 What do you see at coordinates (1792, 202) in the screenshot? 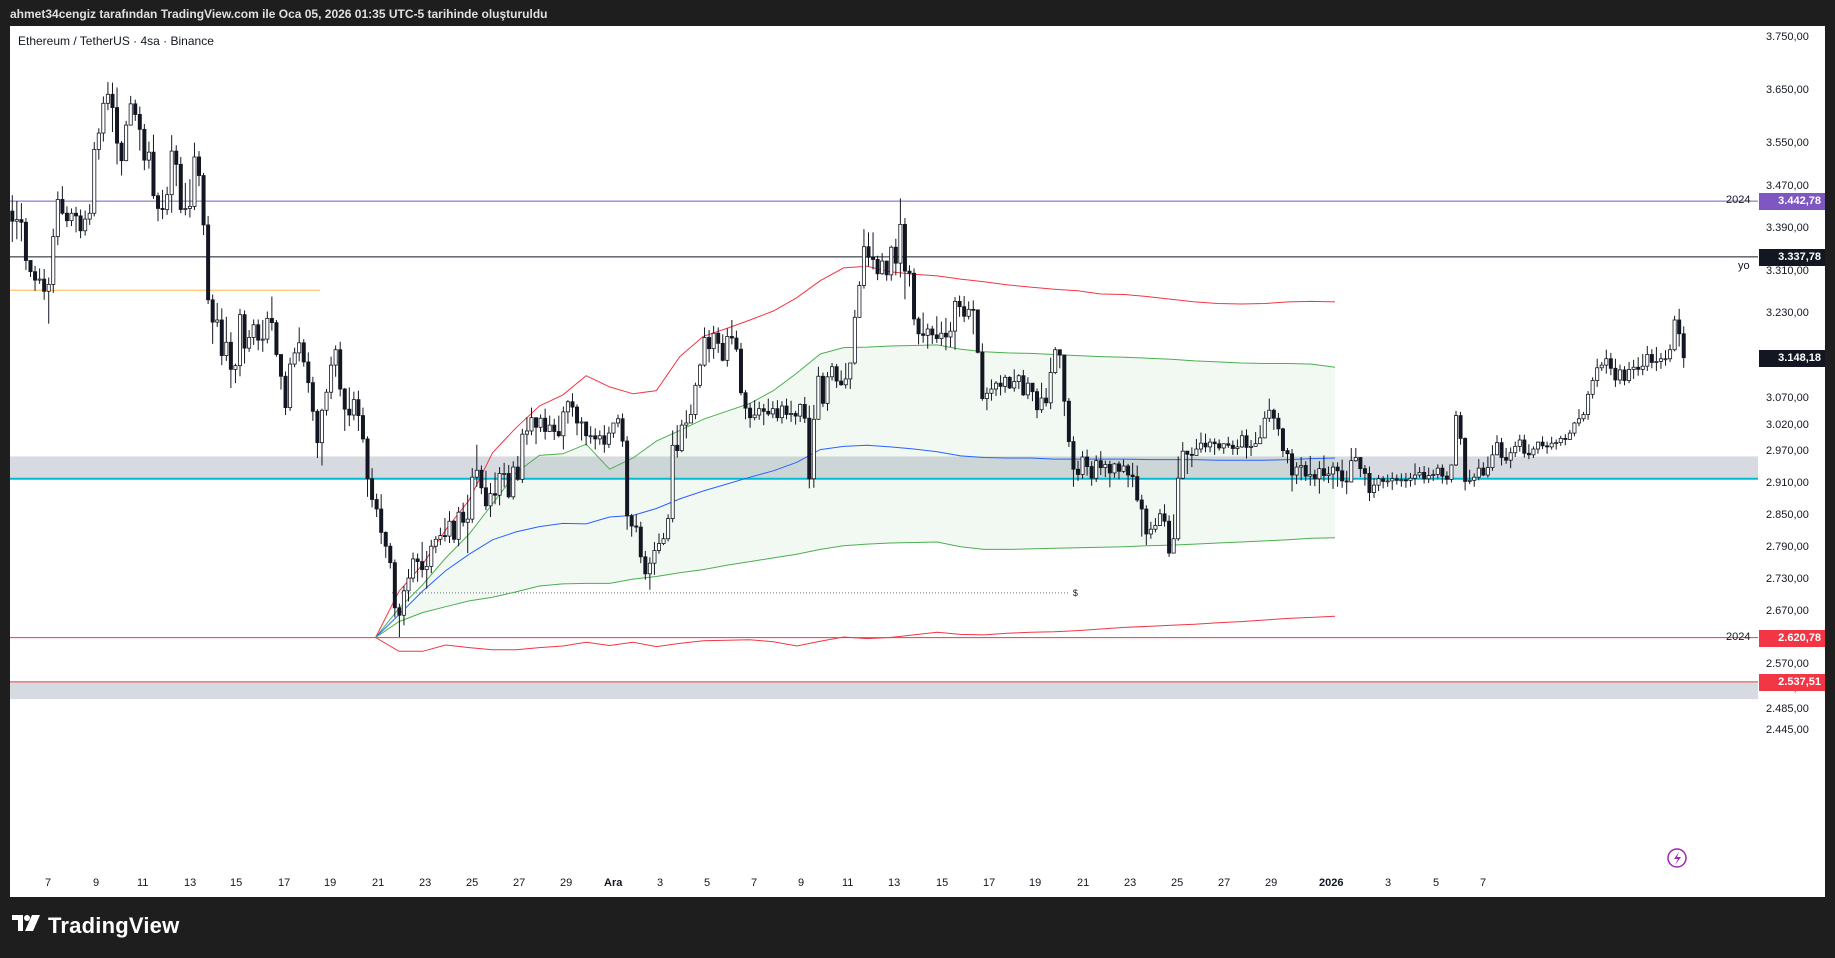
I see `price-tag: 3.442,78` at bounding box center [1792, 202].